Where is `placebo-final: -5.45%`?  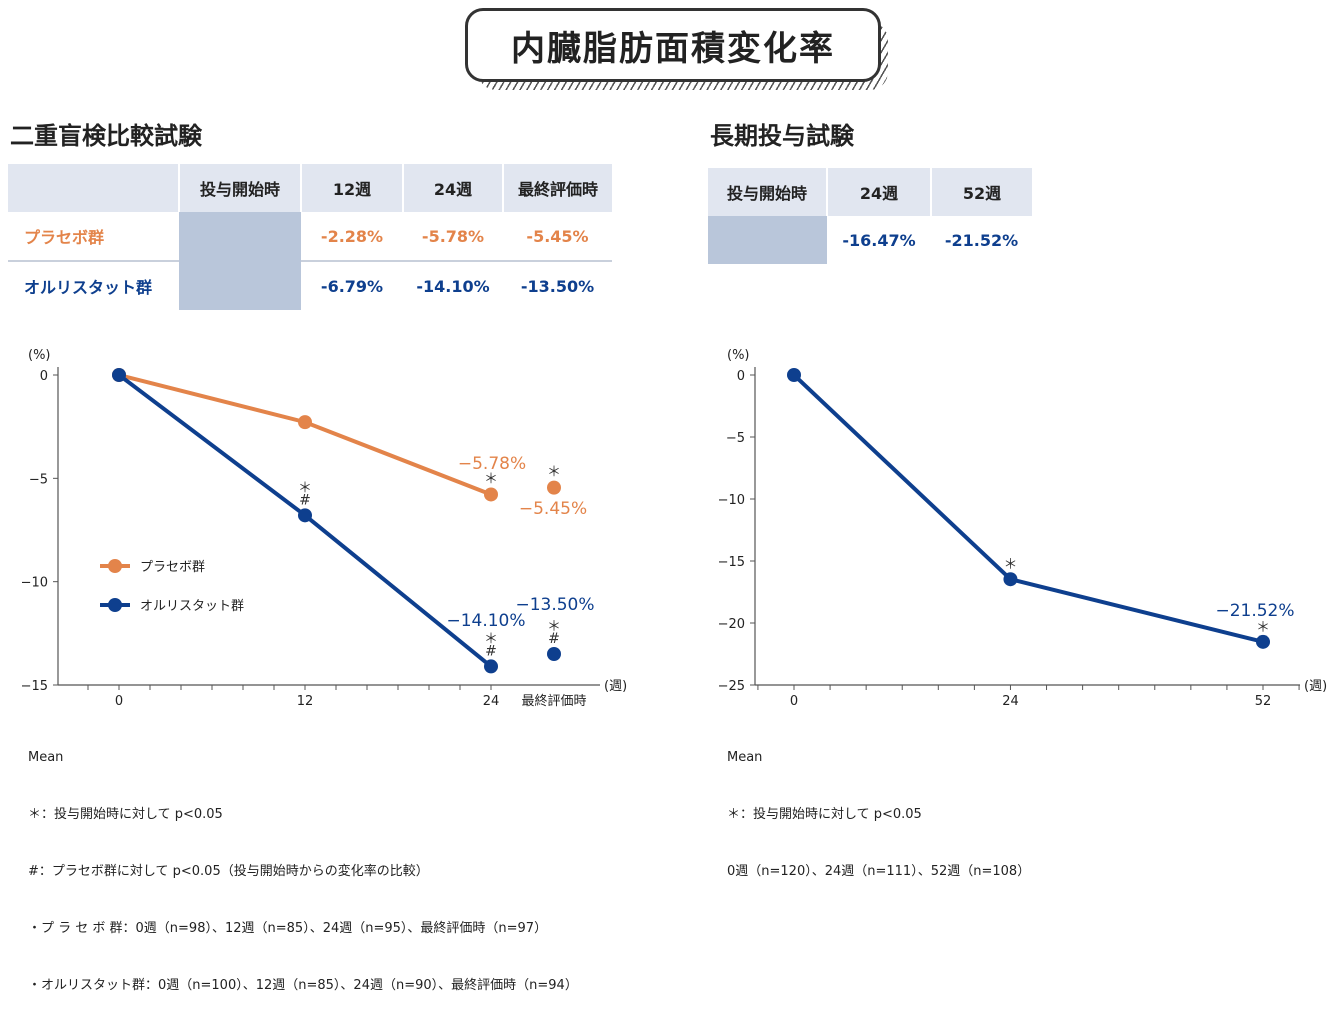
placebo-final: -5.45% is located at coordinates (557, 236).